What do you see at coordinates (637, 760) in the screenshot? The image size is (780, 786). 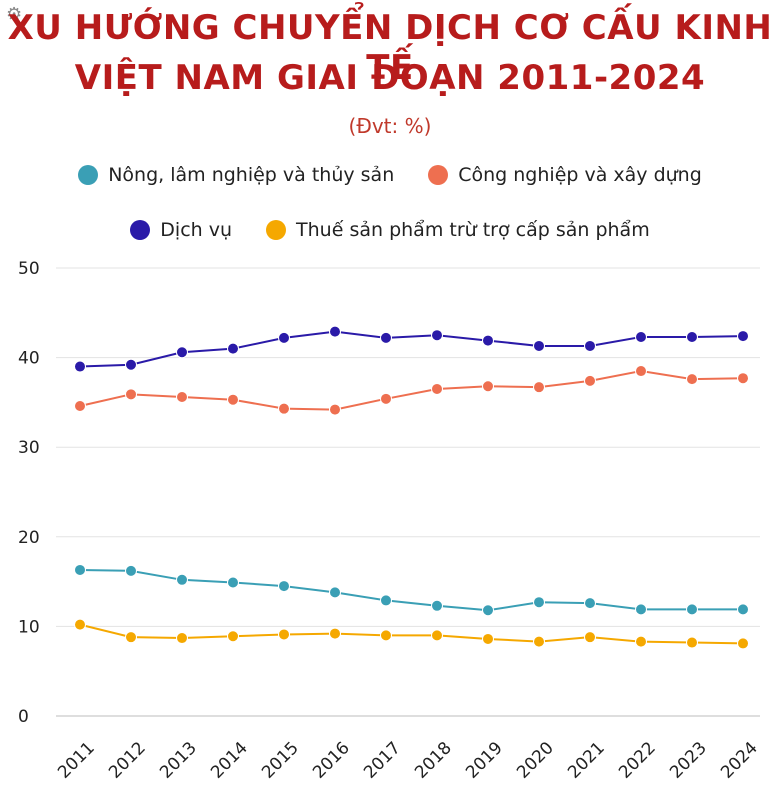 I see `x-tick-label: 2022` at bounding box center [637, 760].